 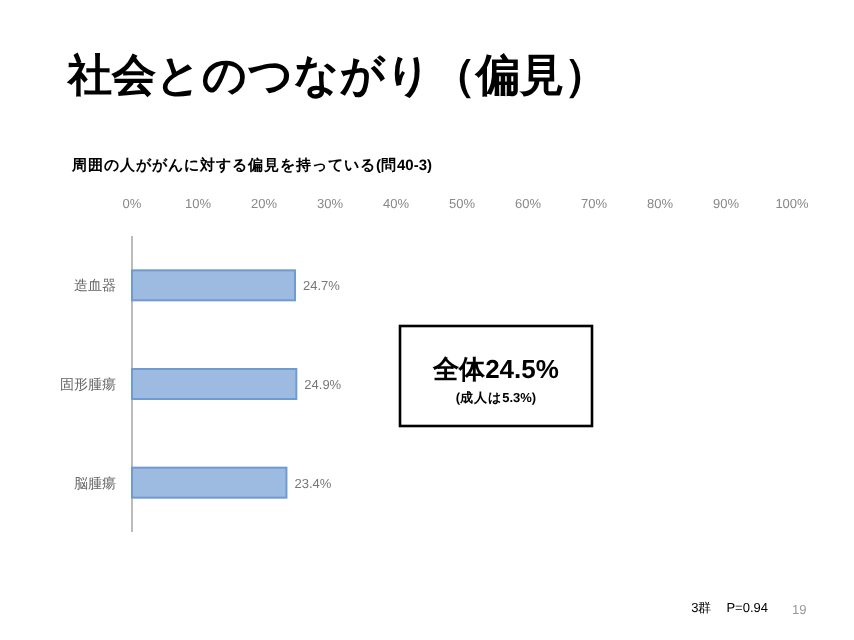 I want to click on chart-title: 社会とのつながり（偏見）, so click(x=337, y=75).